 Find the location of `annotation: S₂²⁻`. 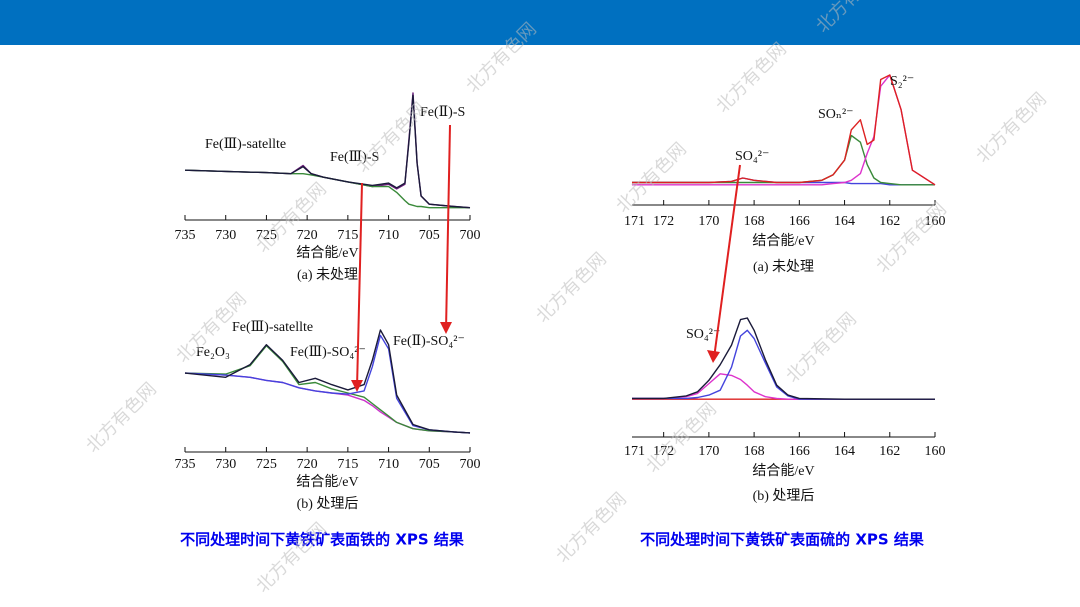

annotation: S₂²⁻ is located at coordinates (902, 81).